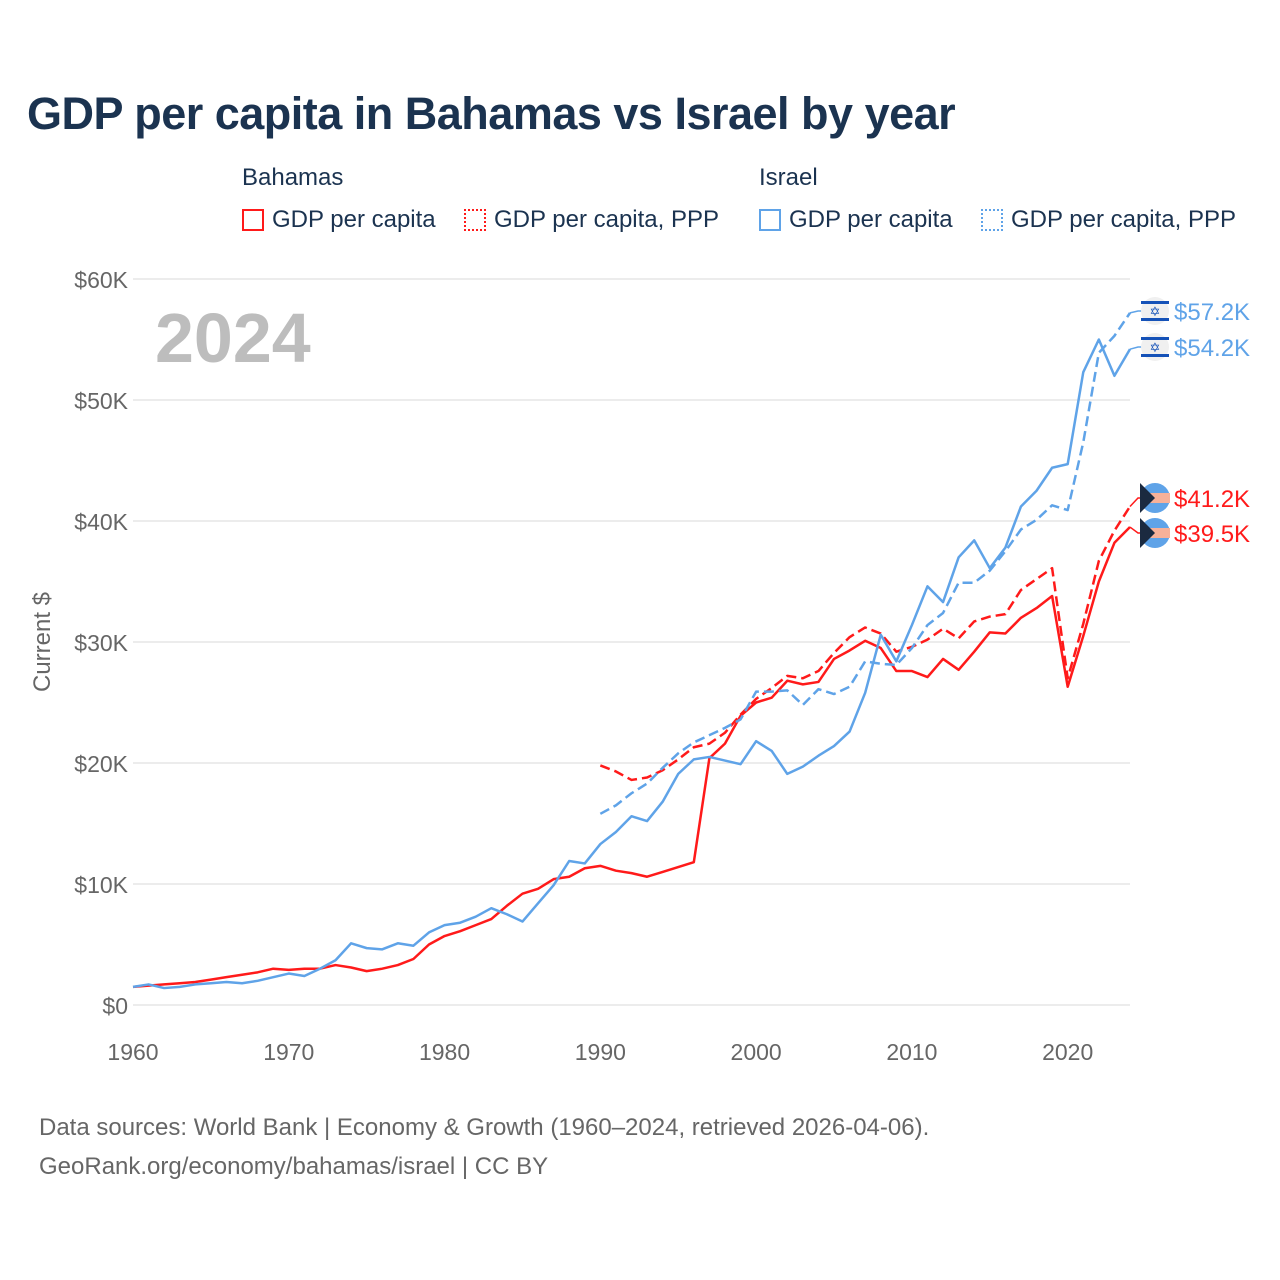 This screenshot has width=1280, height=1280. What do you see at coordinates (756, 1052) in the screenshot?
I see `x-tick-label: 2000` at bounding box center [756, 1052].